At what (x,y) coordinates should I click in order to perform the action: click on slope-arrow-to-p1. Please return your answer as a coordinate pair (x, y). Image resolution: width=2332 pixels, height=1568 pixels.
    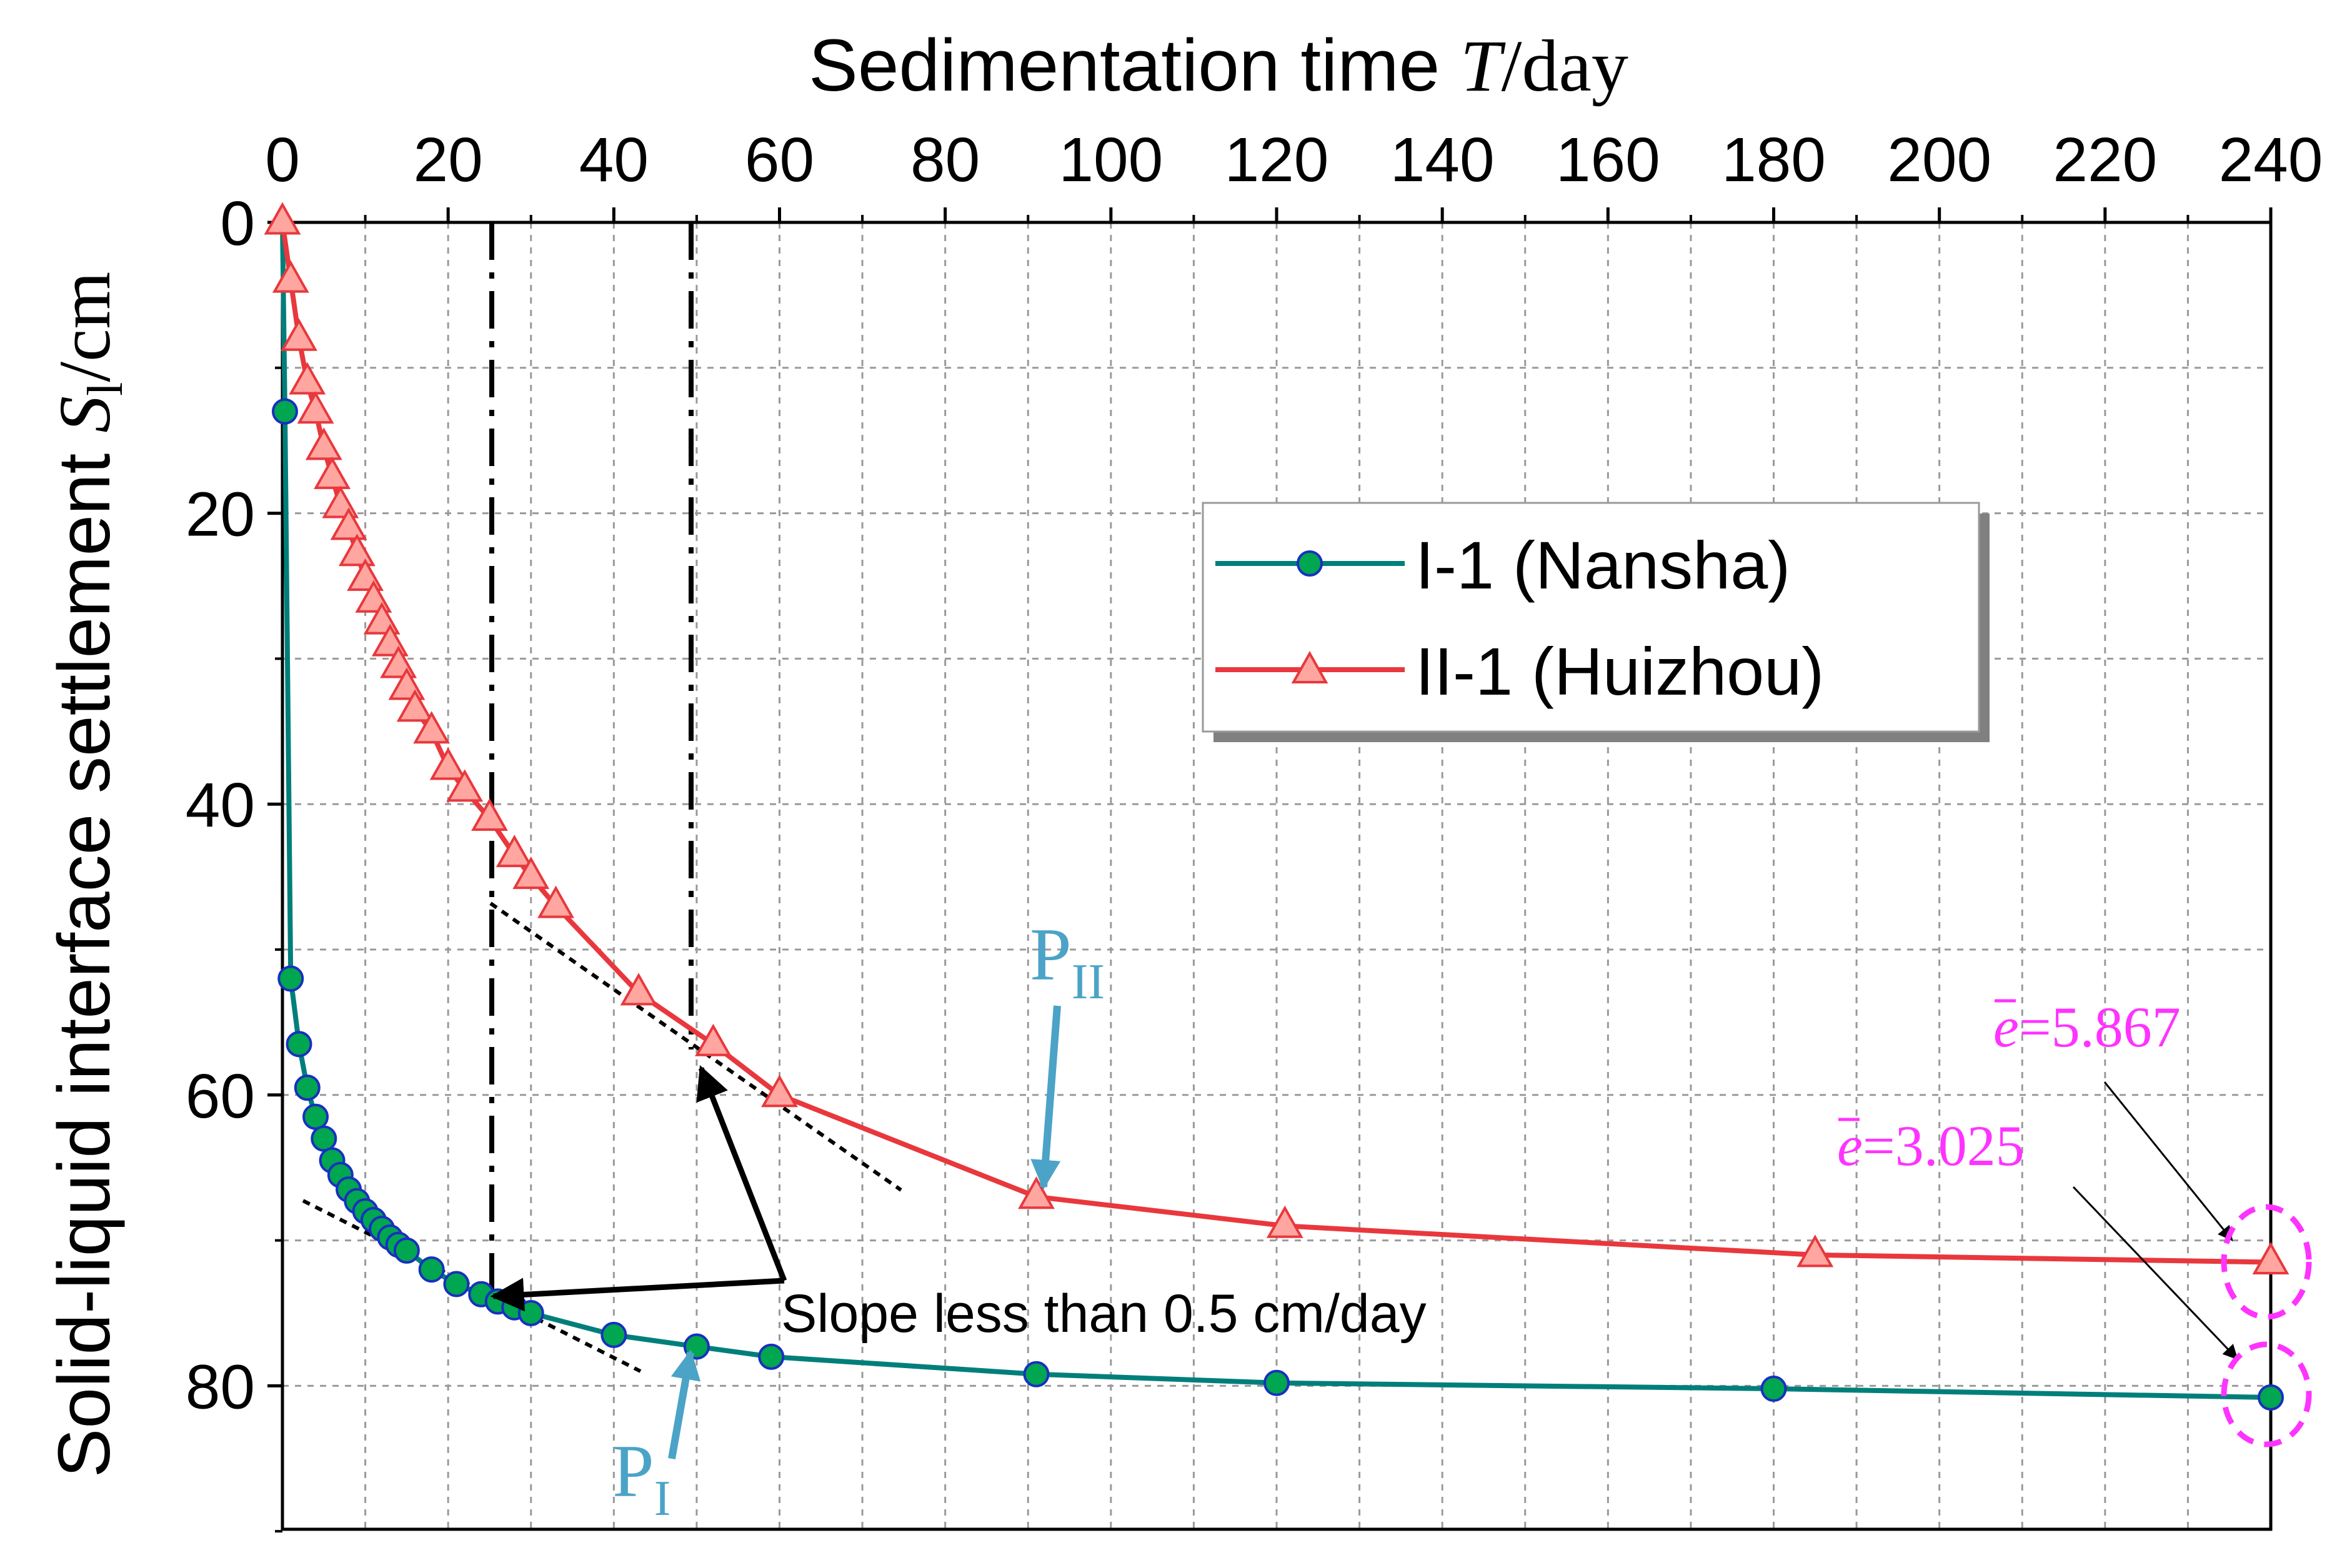
    Looking at the image, I should click on (638, 1295).